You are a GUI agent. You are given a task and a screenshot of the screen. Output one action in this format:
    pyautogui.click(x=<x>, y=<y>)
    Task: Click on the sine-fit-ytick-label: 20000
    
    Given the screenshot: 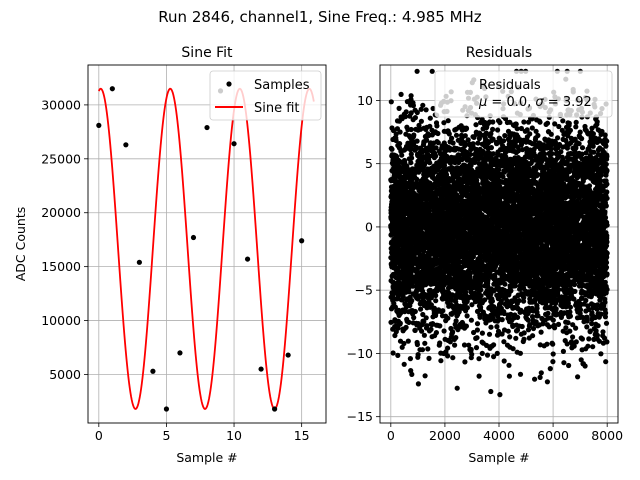 What is the action you would take?
    pyautogui.click(x=61, y=212)
    